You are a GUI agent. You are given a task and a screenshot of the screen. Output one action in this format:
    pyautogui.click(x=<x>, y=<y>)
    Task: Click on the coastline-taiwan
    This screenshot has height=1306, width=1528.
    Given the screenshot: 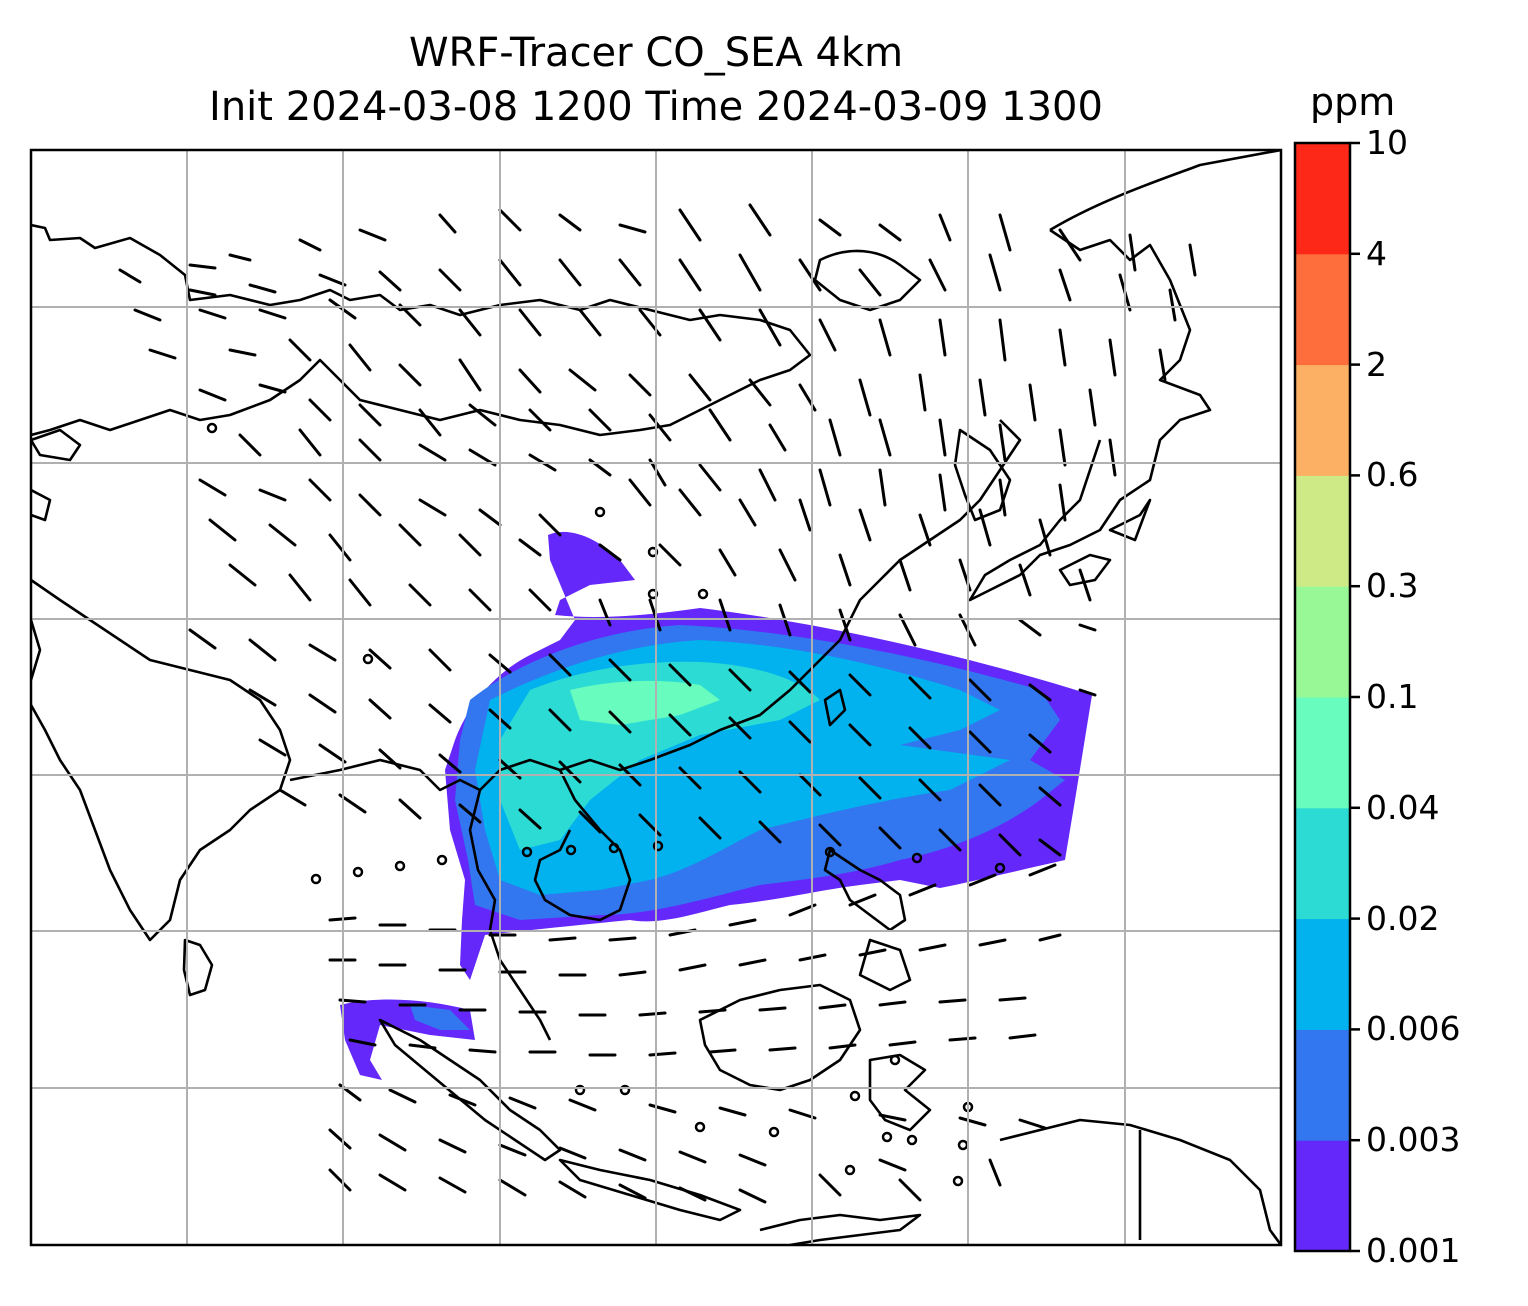 What is the action you would take?
    pyautogui.click(x=835, y=707)
    